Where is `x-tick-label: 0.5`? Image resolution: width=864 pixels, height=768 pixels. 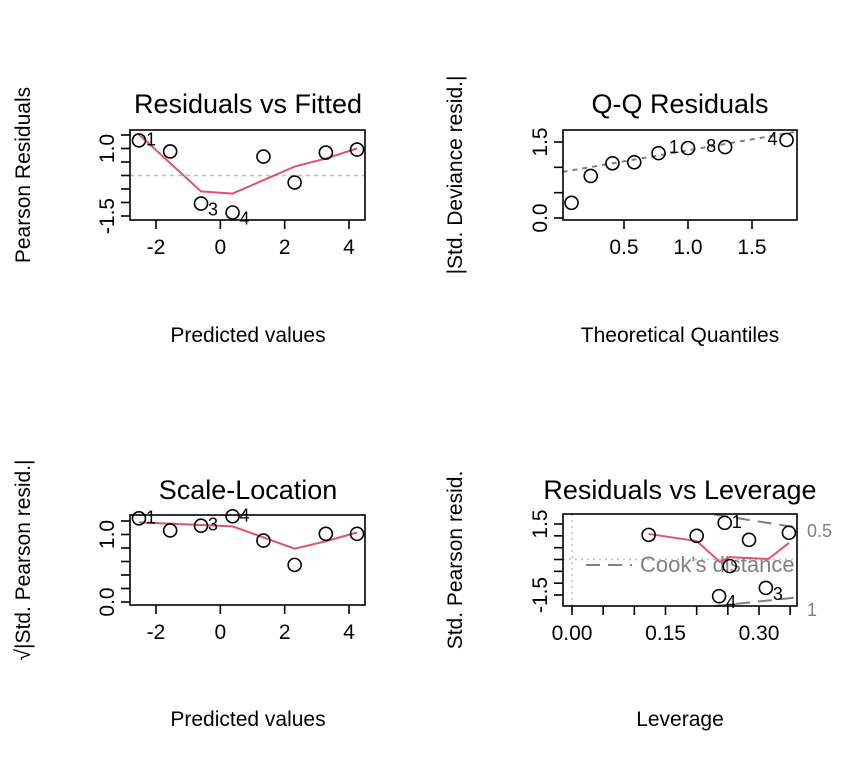
x-tick-label: 0.5 is located at coordinates (623, 247).